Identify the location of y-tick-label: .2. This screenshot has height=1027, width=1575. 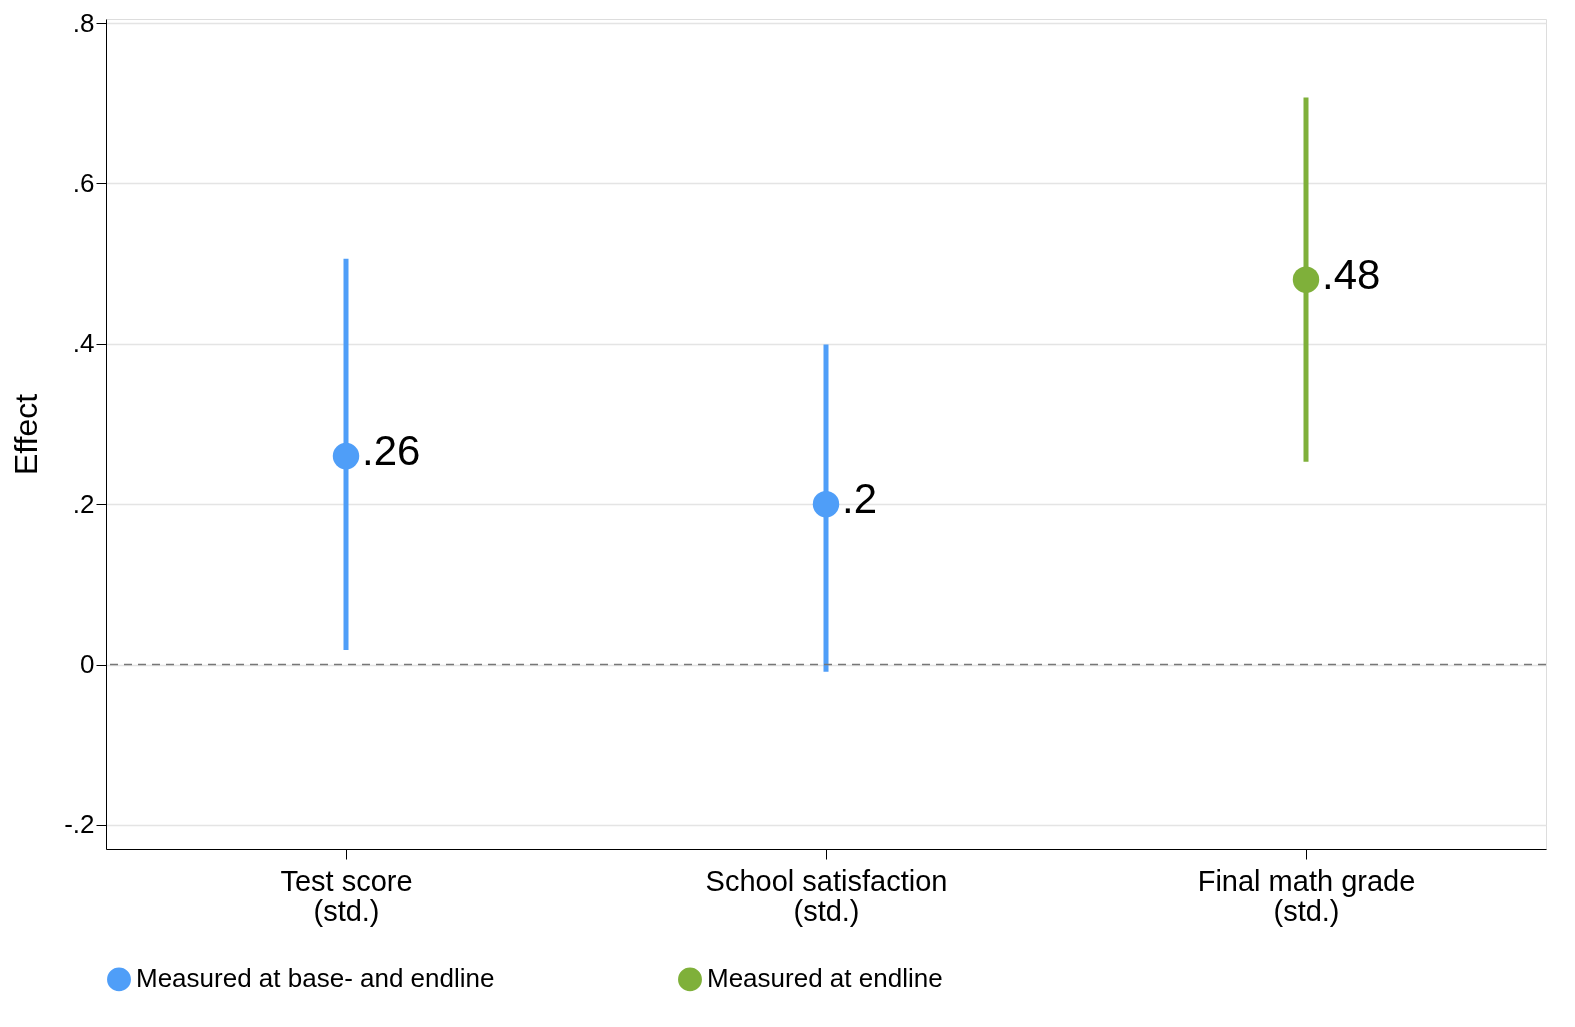
(83, 503).